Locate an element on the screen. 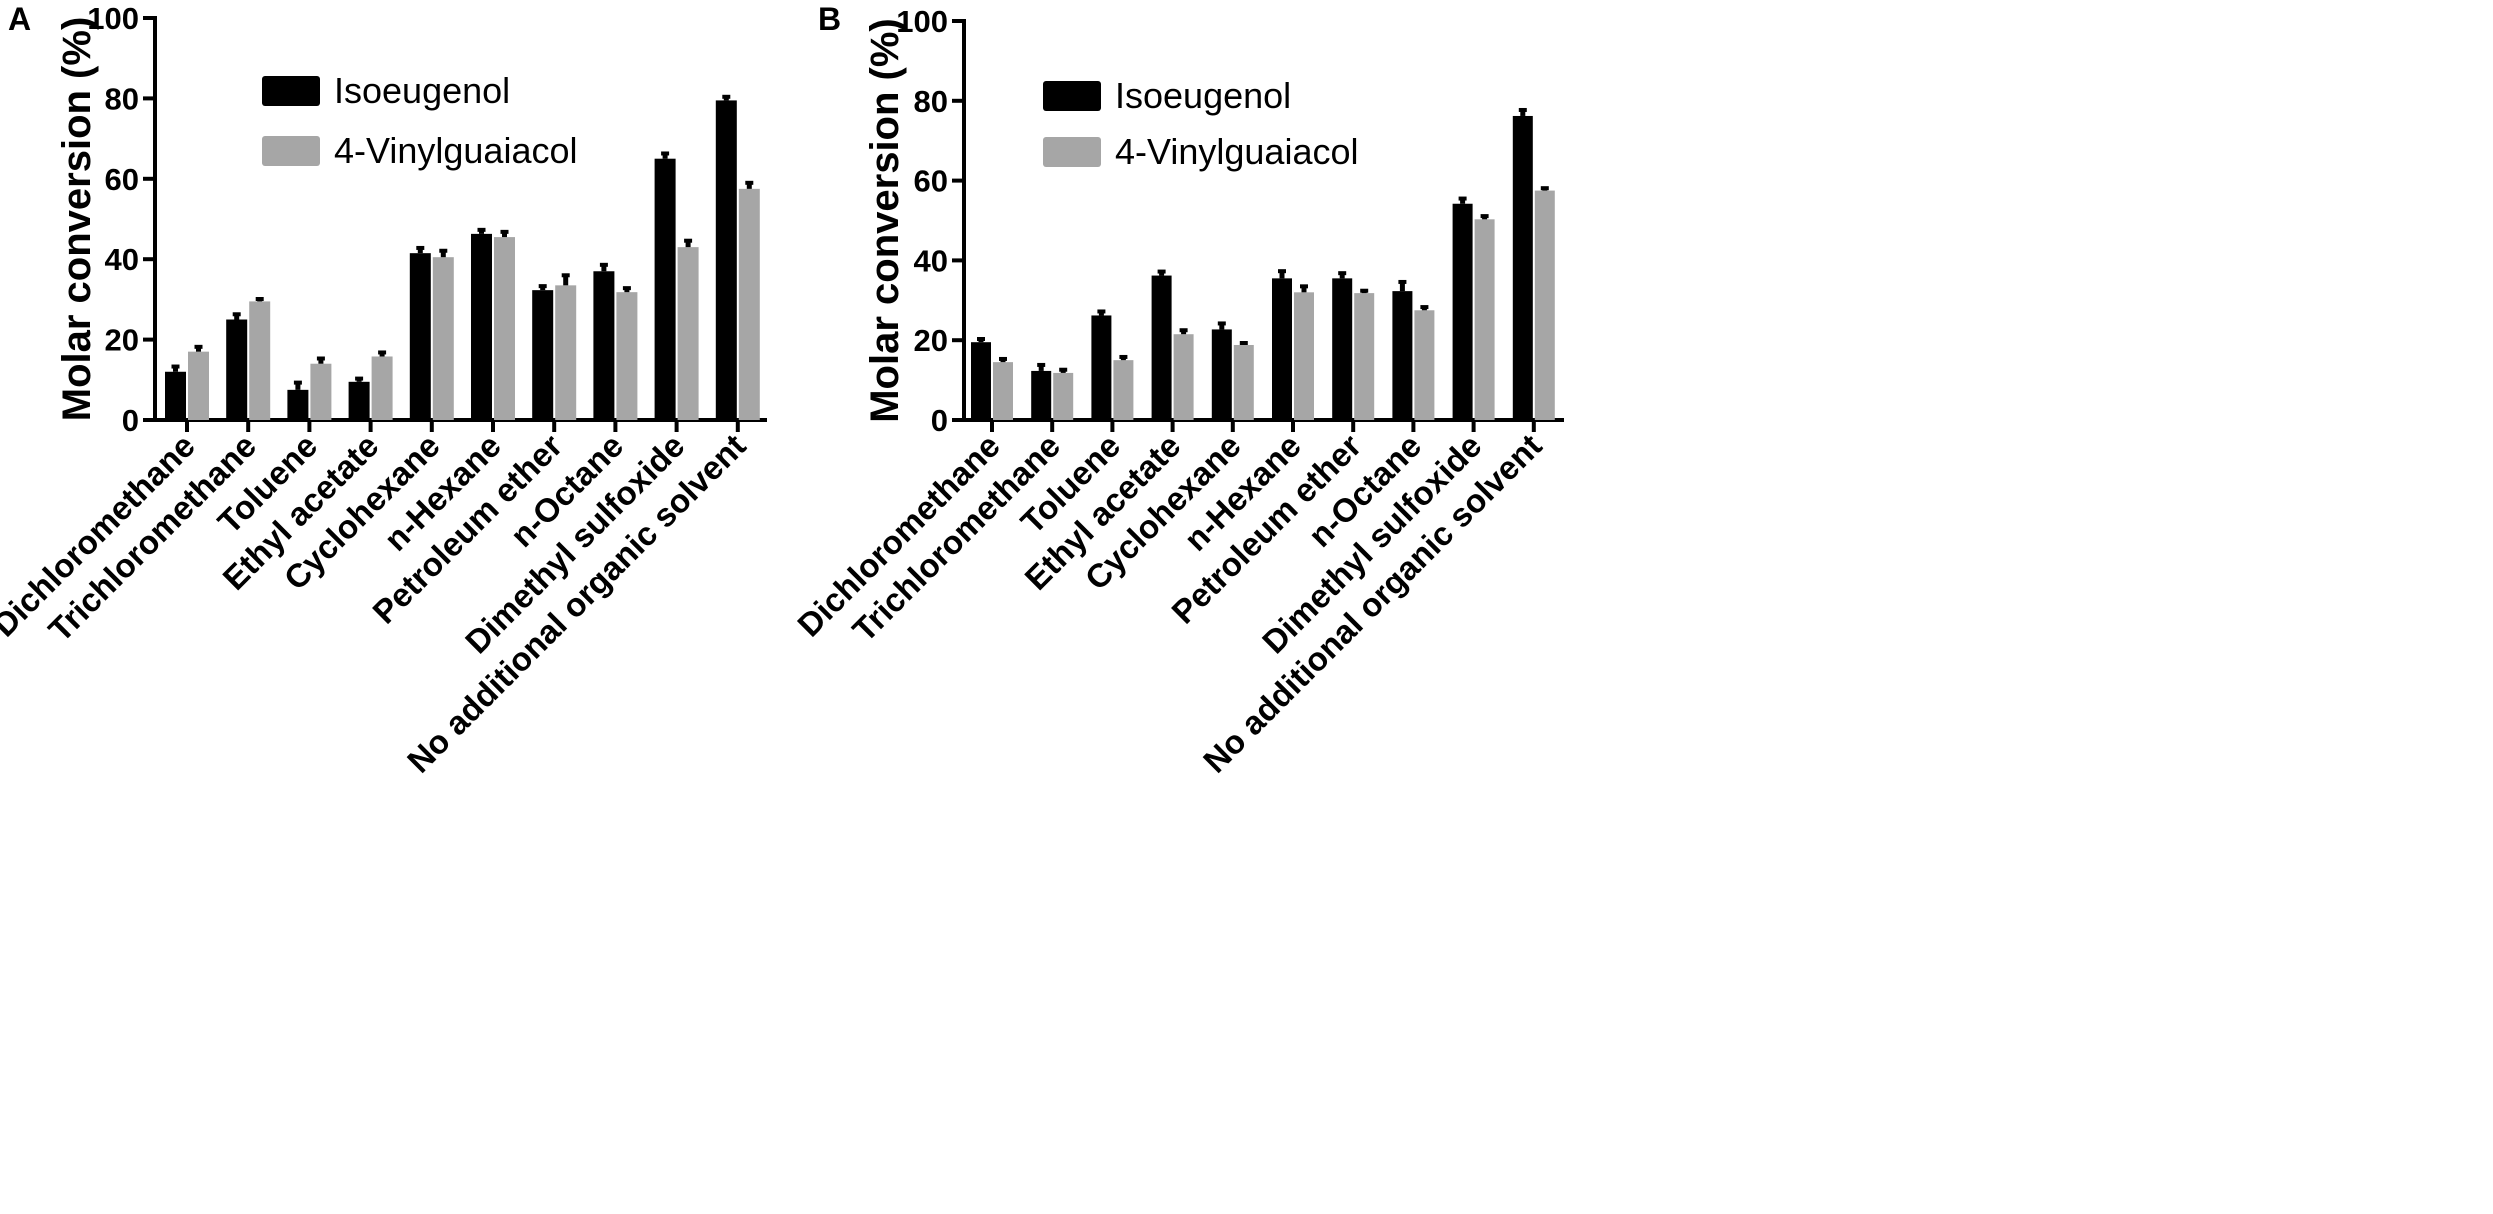 The image size is (2493, 1214). panel-label: A is located at coordinates (19, 19).